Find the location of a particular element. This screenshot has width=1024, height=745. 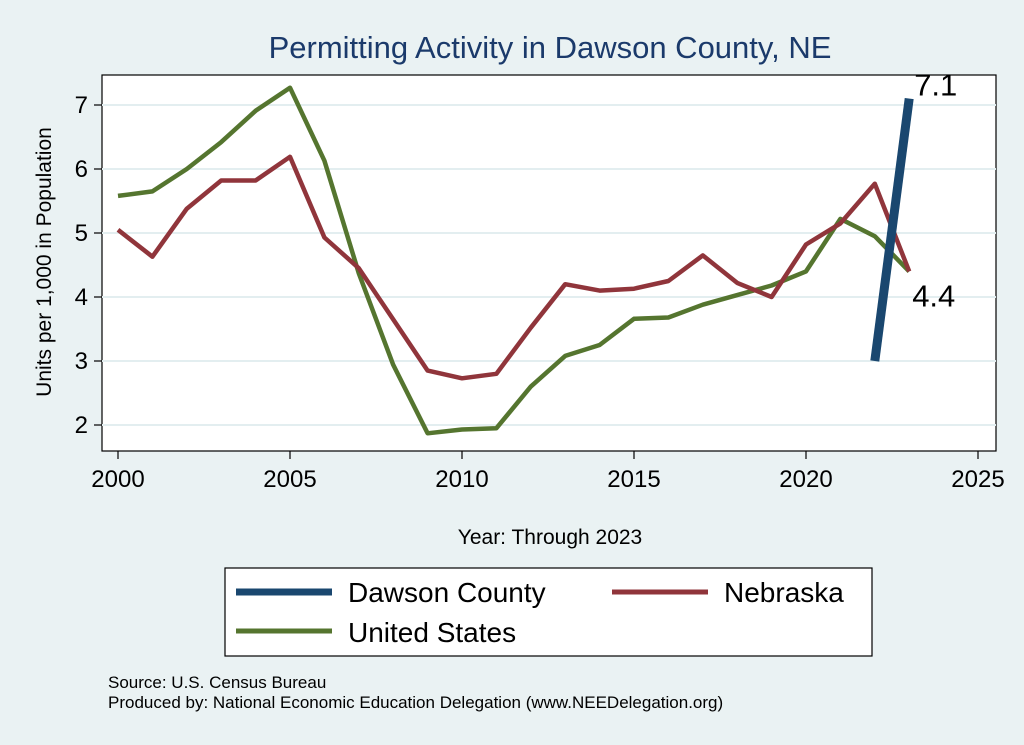

dawson-county-line is located at coordinates (892, 230).